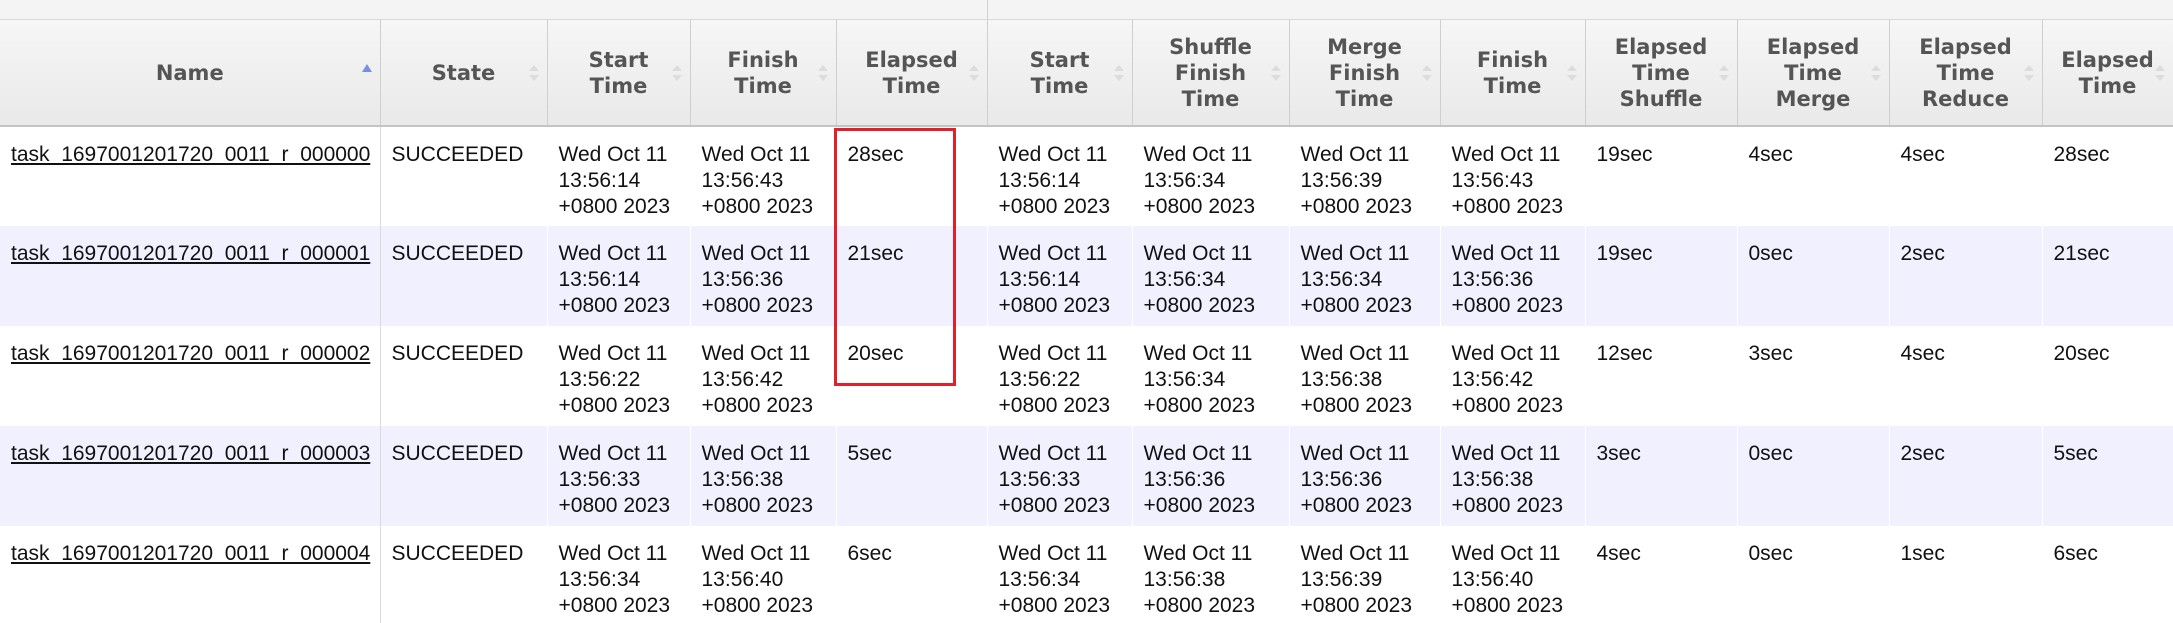  What do you see at coordinates (987, 9) in the screenshot?
I see `header-group-divider` at bounding box center [987, 9].